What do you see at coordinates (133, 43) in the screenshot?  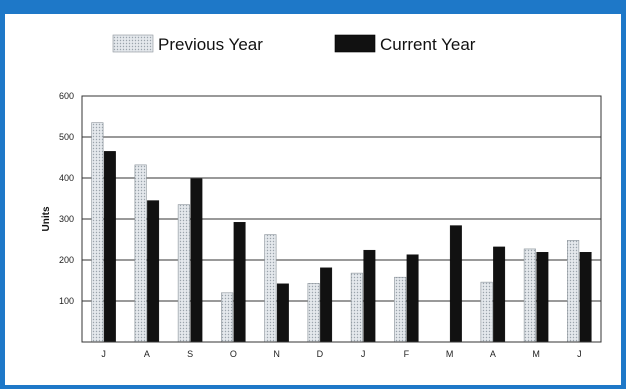 I see `legend-previous-year-swatch` at bounding box center [133, 43].